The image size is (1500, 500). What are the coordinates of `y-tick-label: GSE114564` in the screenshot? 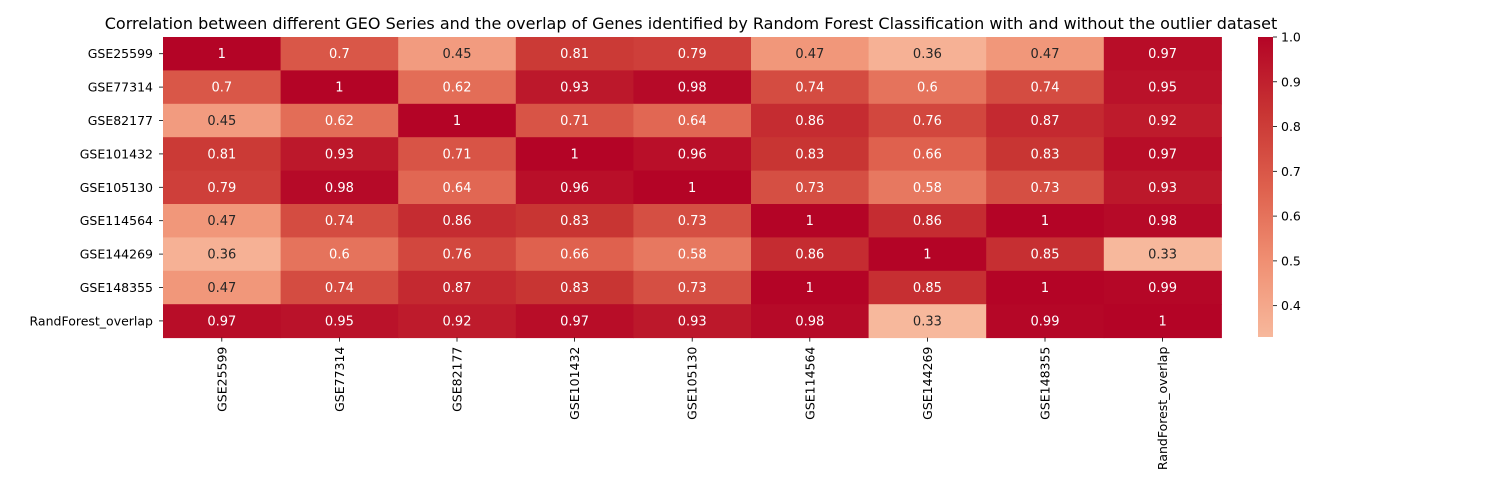 It's located at (116, 220).